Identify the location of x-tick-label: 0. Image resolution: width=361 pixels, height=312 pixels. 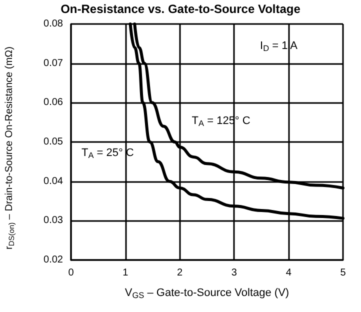
(71, 273).